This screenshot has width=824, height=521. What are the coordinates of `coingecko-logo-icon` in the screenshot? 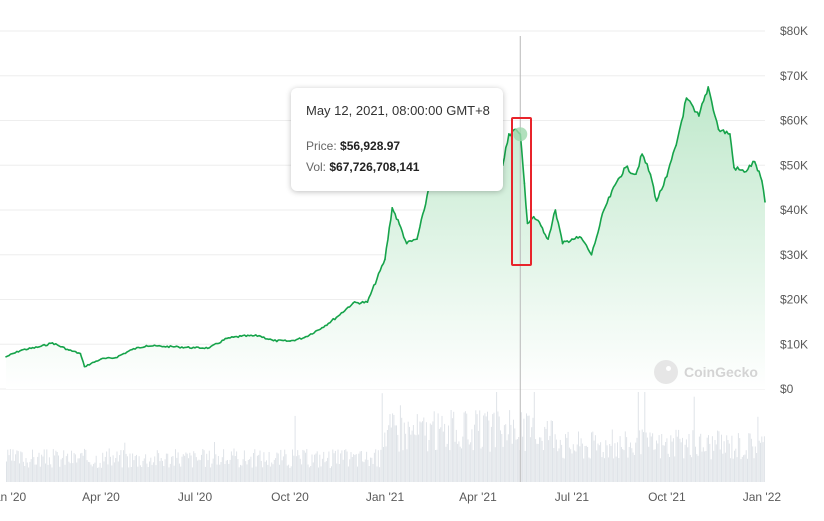 It's located at (666, 372).